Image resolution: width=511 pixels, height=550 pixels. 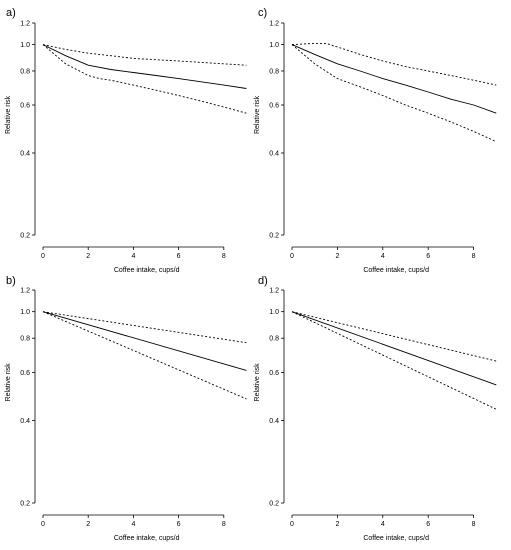 I want to click on panel-label: d), so click(x=263, y=281).